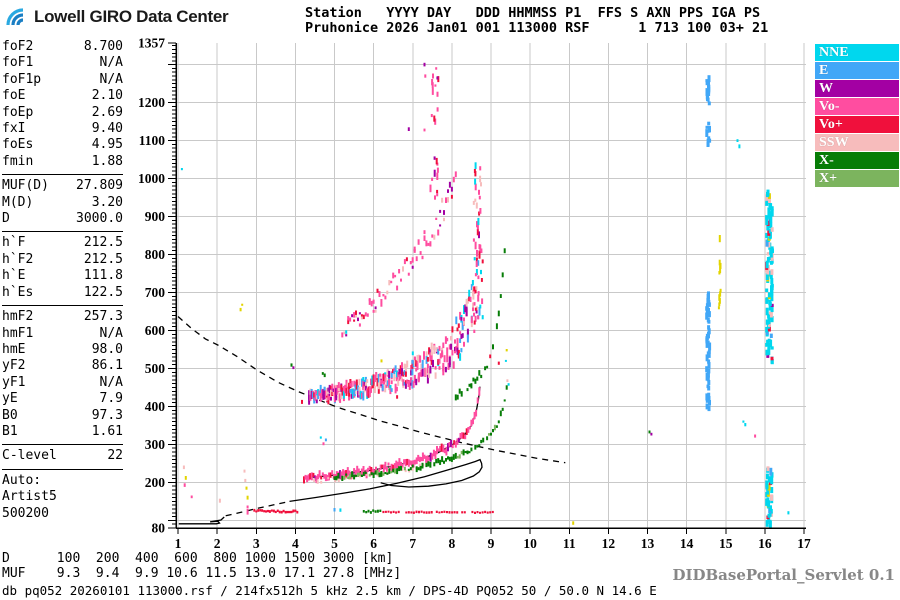  Describe the element at coordinates (295, 543) in the screenshot. I see `svg-text: 4` at that location.